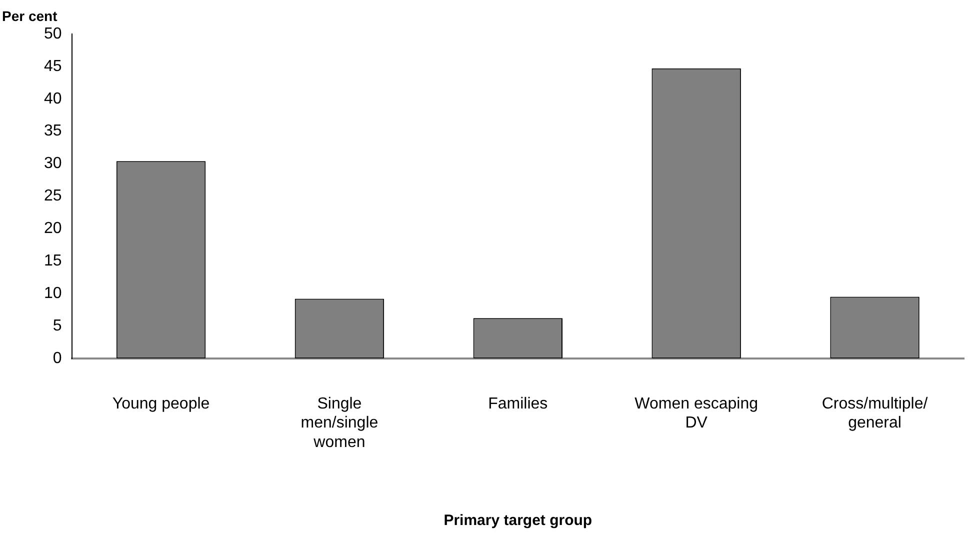 Image resolution: width=968 pixels, height=540 pixels. What do you see at coordinates (53, 33) in the screenshot?
I see `y-tick-label: 50` at bounding box center [53, 33].